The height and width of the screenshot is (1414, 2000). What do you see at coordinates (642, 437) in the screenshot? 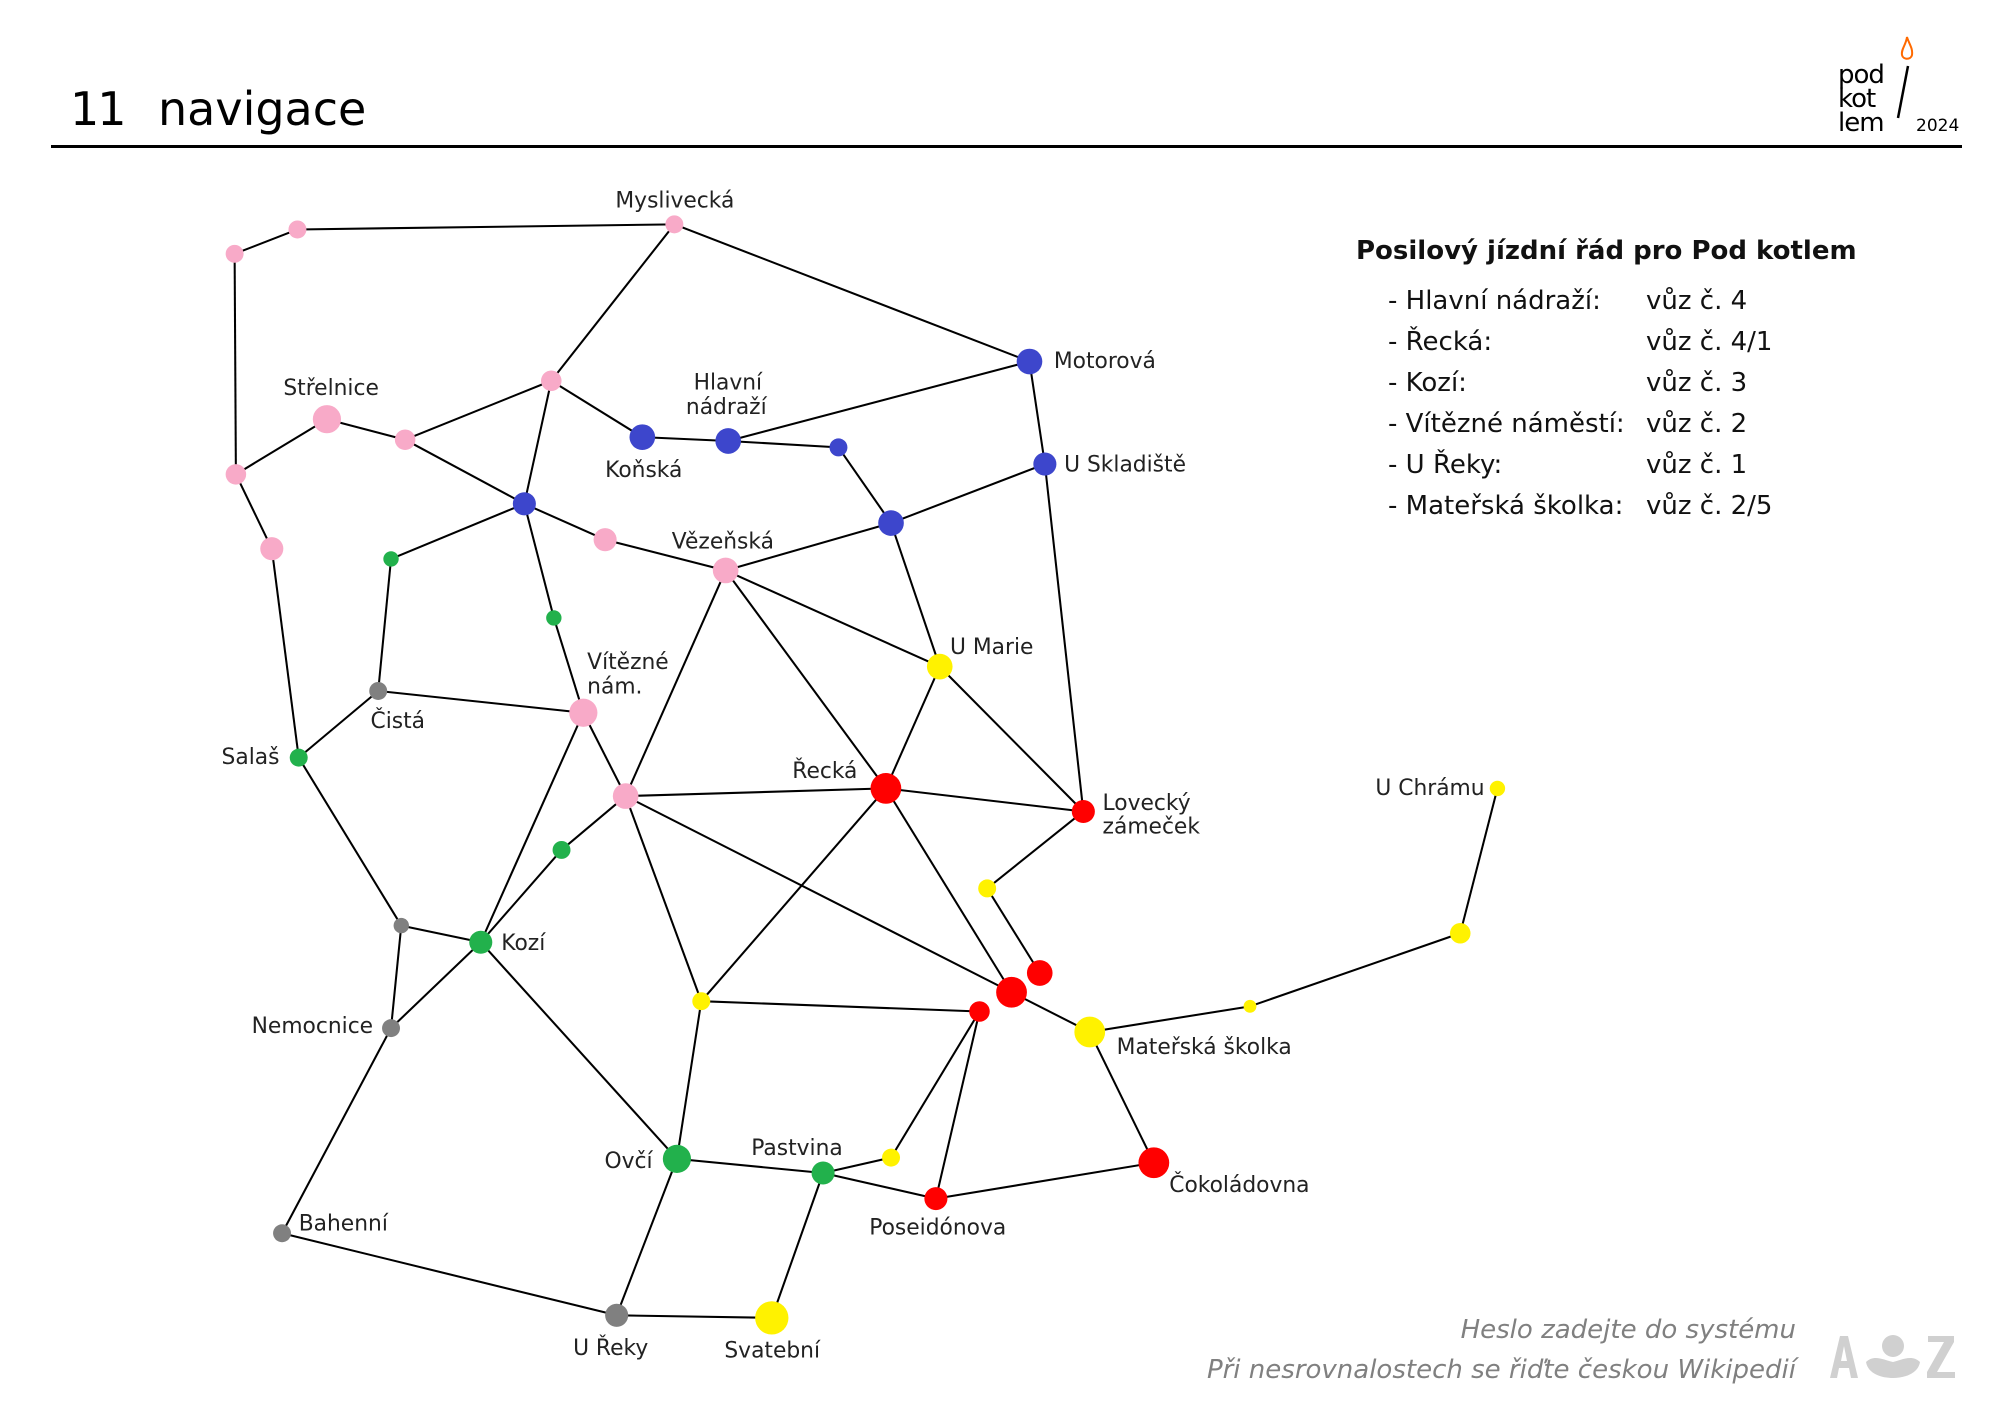
I see `station-kon` at bounding box center [642, 437].